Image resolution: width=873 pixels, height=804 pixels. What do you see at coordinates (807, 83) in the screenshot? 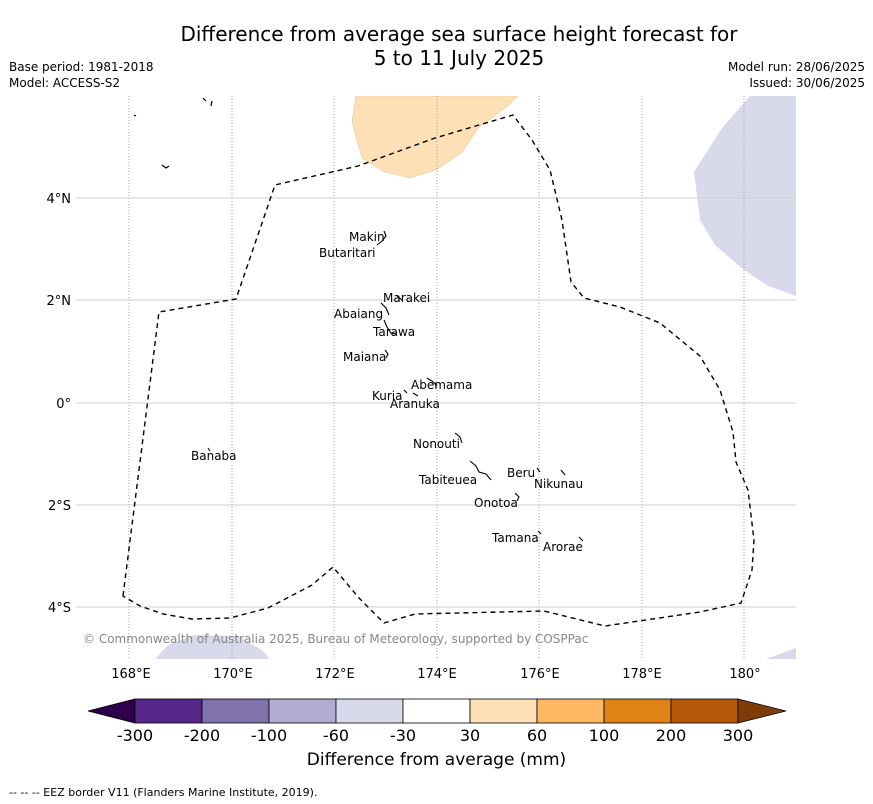
I see `issued-date: Issued: 30/06/2025` at bounding box center [807, 83].